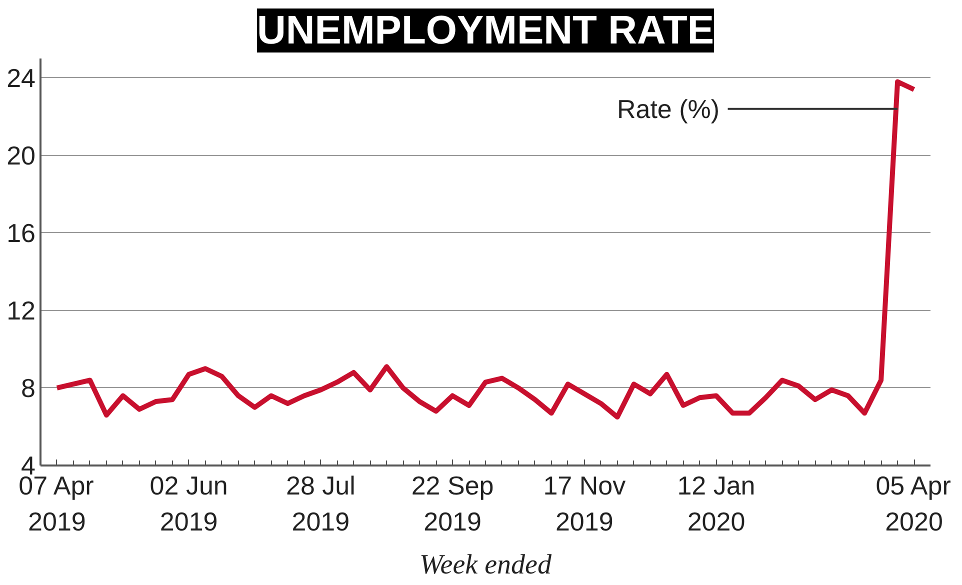 The width and height of the screenshot is (962, 585). I want to click on x-tick-label: 12 Jan 2020, so click(716, 503).